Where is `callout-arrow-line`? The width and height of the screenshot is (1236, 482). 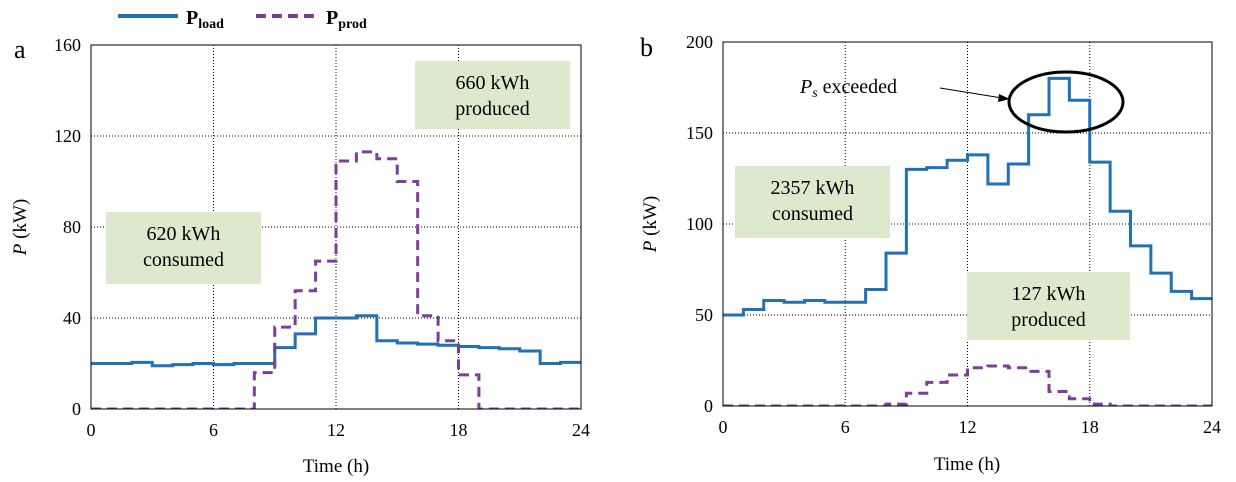
callout-arrow-line is located at coordinates (971, 93).